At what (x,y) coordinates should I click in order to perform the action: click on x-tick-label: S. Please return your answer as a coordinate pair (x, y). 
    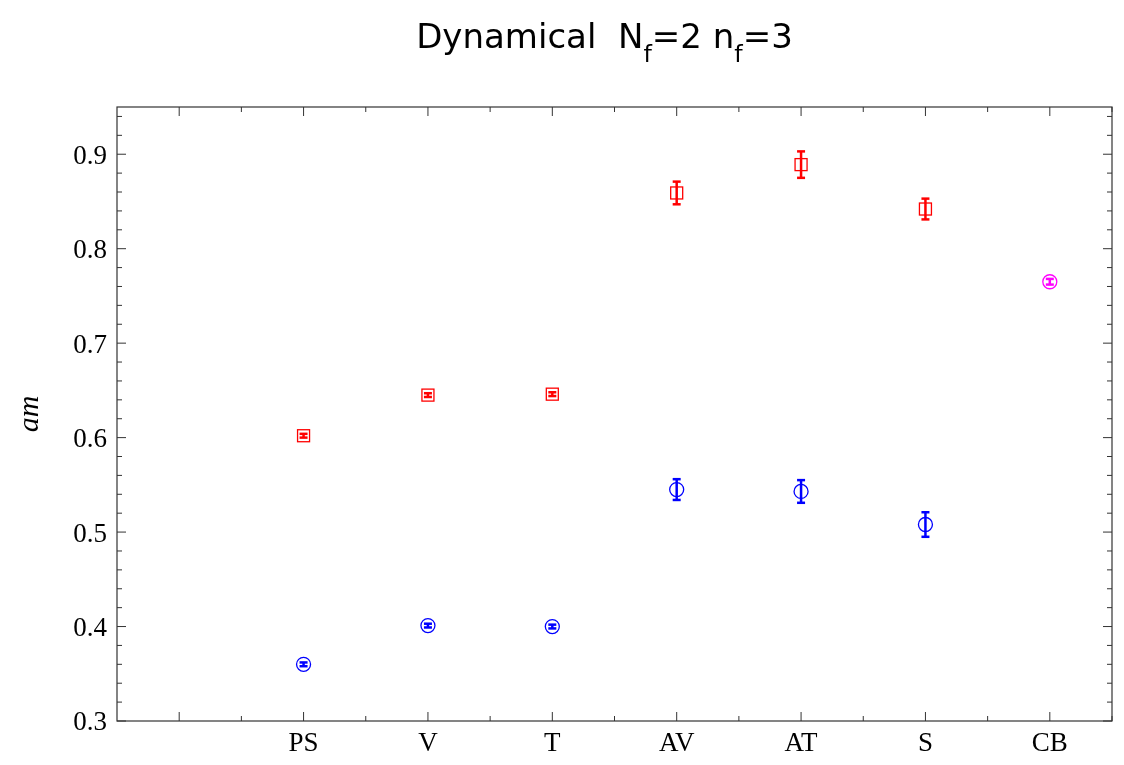
    Looking at the image, I should click on (925, 742).